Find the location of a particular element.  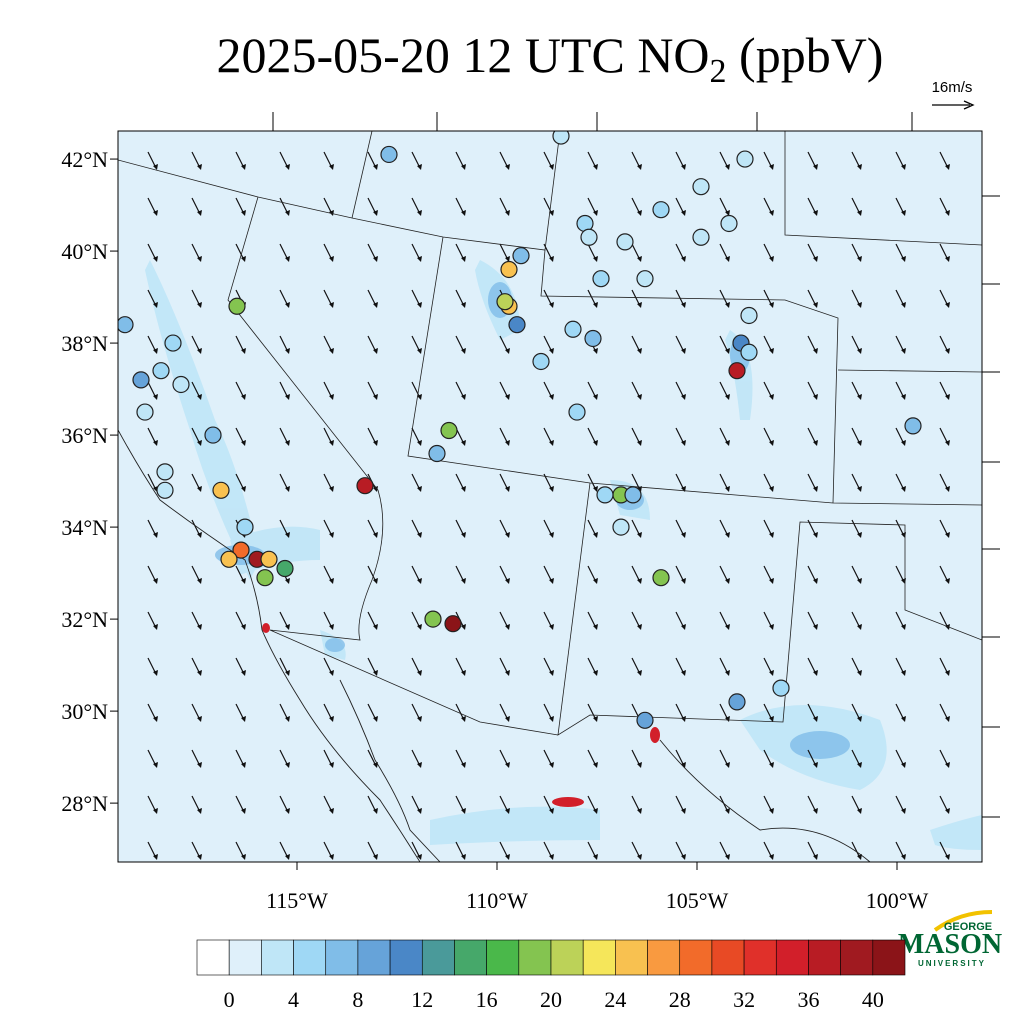

logo-top: GEORGE is located at coordinates (968, 927).